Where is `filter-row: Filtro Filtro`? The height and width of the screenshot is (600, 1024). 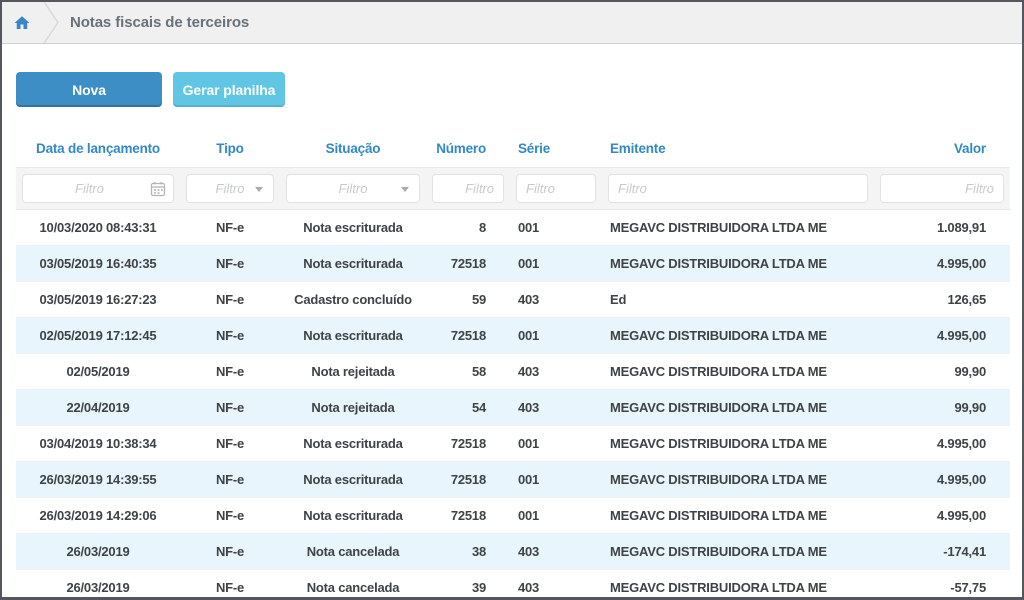 filter-row: Filtro Filtro is located at coordinates (513, 188).